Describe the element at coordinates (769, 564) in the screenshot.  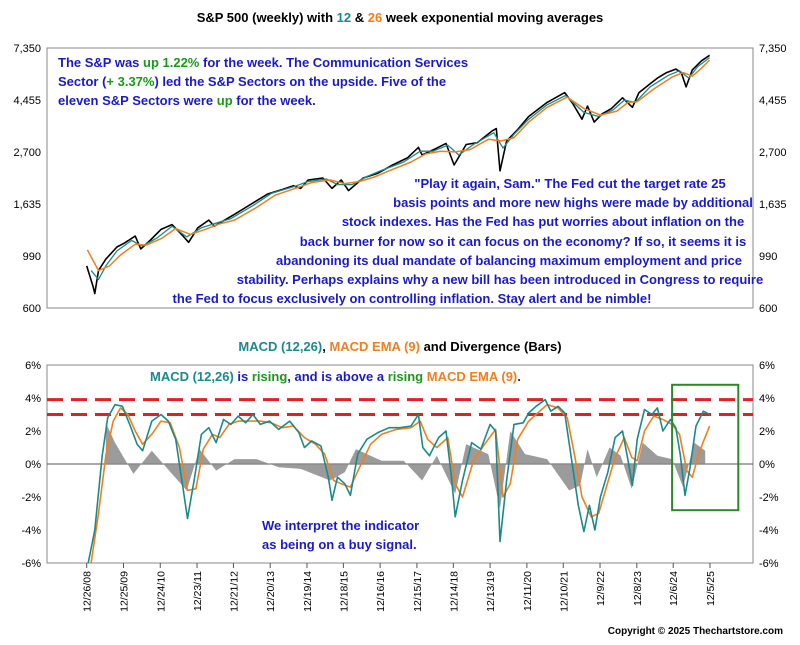
I see `macd-tick-label-right: -6%` at that location.